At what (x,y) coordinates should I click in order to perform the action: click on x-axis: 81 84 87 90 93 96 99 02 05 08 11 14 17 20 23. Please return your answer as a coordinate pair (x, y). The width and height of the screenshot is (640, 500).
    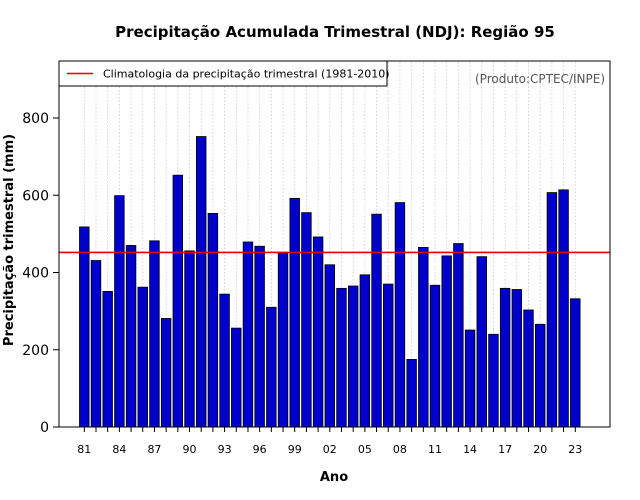
    Looking at the image, I should click on (329, 441).